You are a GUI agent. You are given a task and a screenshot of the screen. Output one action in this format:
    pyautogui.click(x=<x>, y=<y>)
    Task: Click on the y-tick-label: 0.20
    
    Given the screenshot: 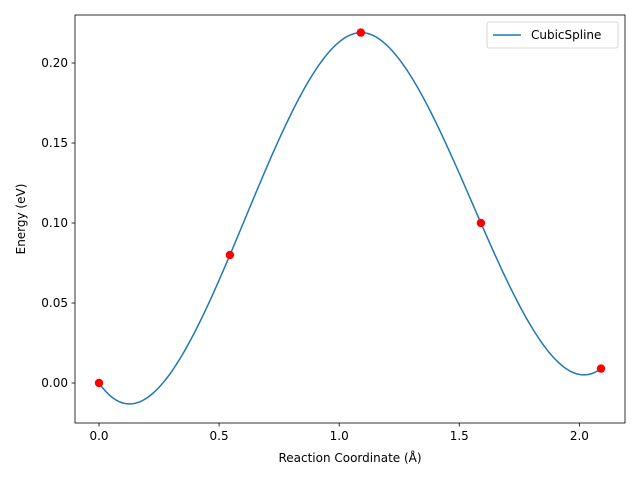 What is the action you would take?
    pyautogui.click(x=54, y=63)
    